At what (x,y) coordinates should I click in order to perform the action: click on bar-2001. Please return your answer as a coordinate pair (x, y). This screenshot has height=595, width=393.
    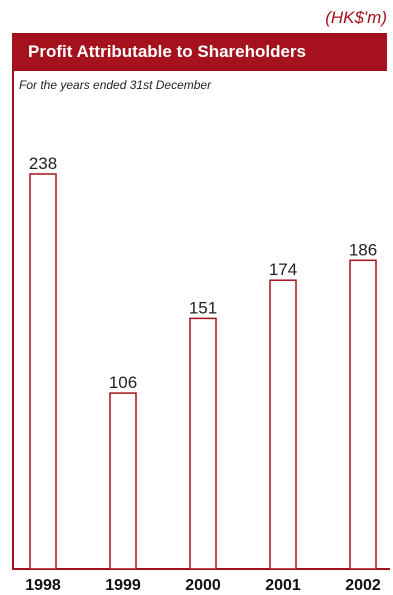
    Looking at the image, I should click on (283, 424).